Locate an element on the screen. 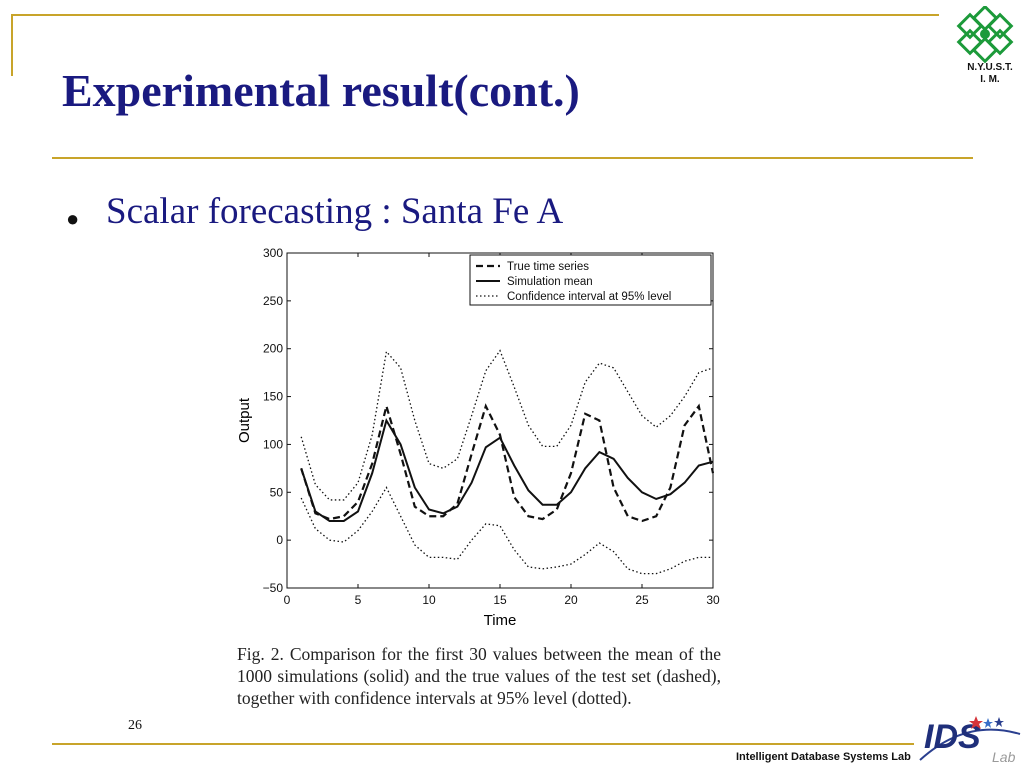 The image size is (1024, 768). ids-logo-lab: Lab is located at coordinates (1004, 757).